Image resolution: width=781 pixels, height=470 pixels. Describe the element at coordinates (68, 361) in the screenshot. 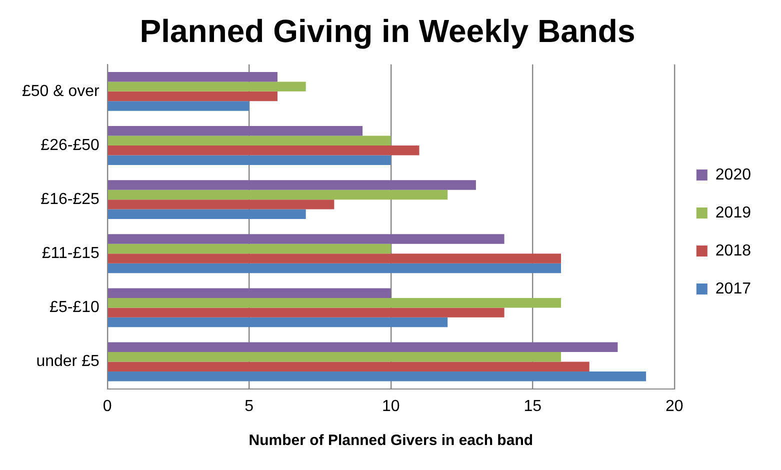

I see `y-tick-label: under £5` at that location.